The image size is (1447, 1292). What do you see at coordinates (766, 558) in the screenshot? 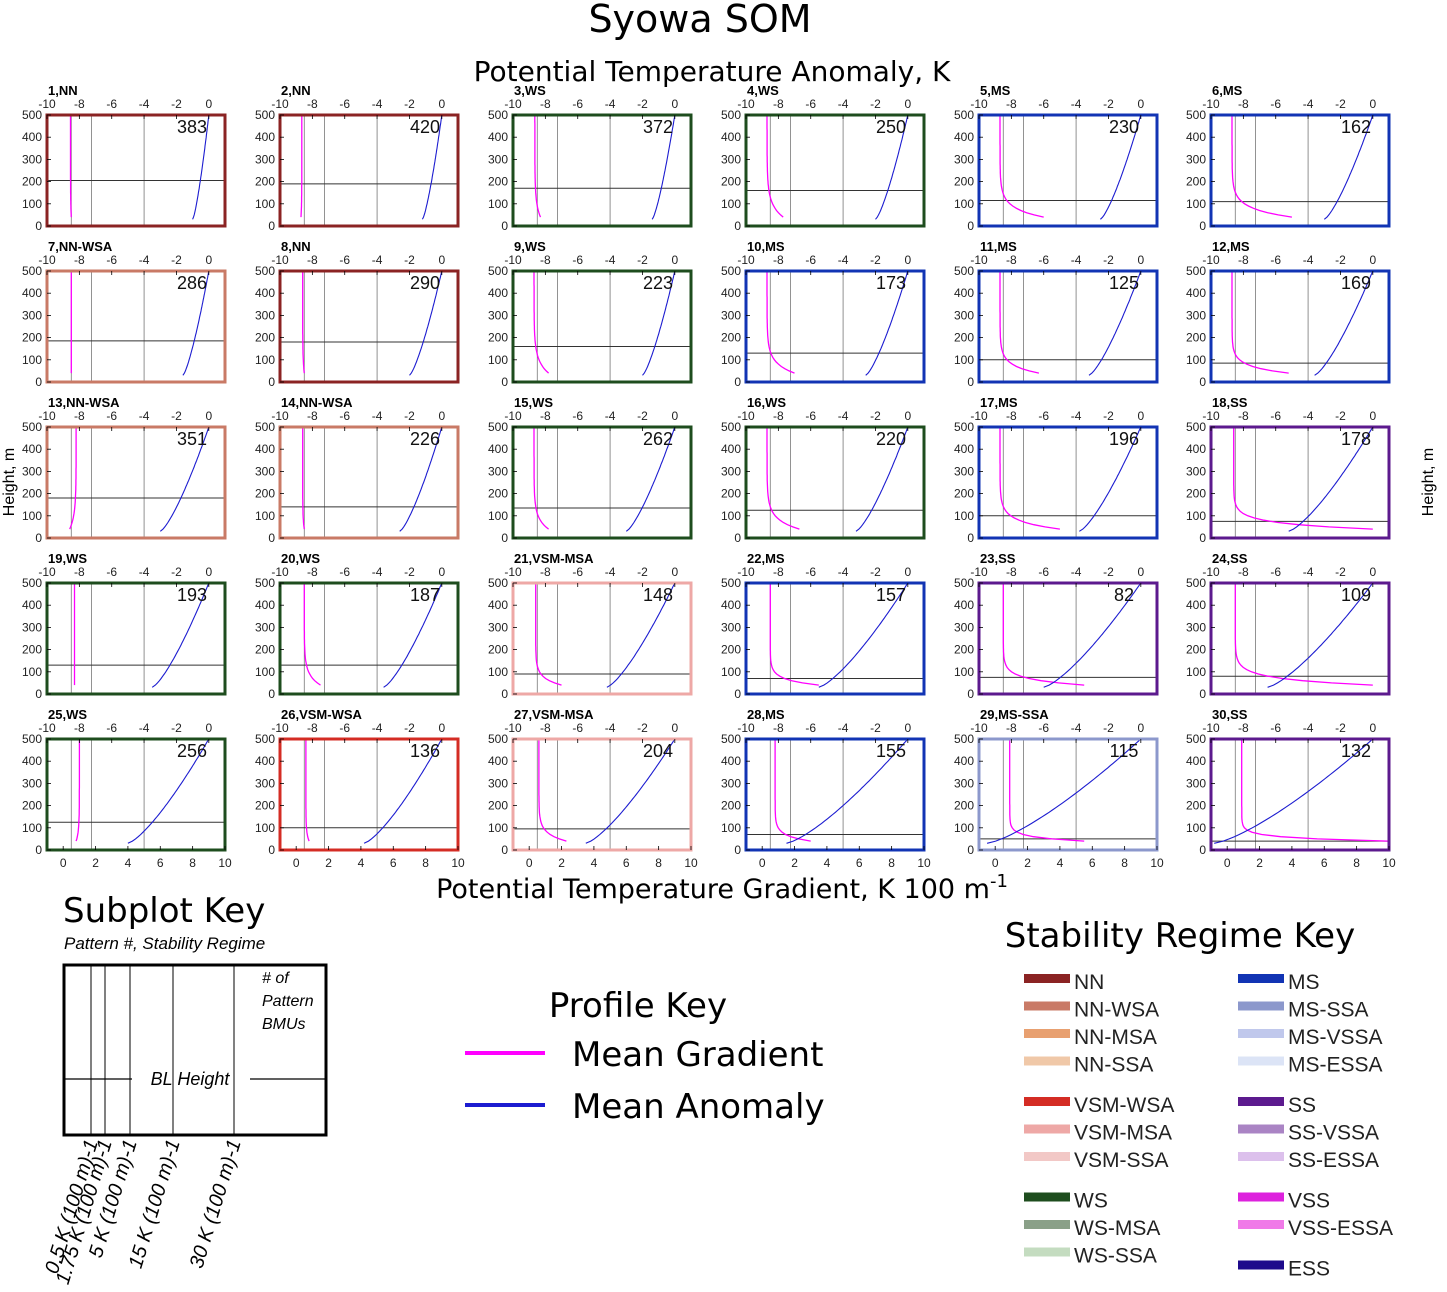
I see `panel-label: 22,MS` at bounding box center [766, 558].